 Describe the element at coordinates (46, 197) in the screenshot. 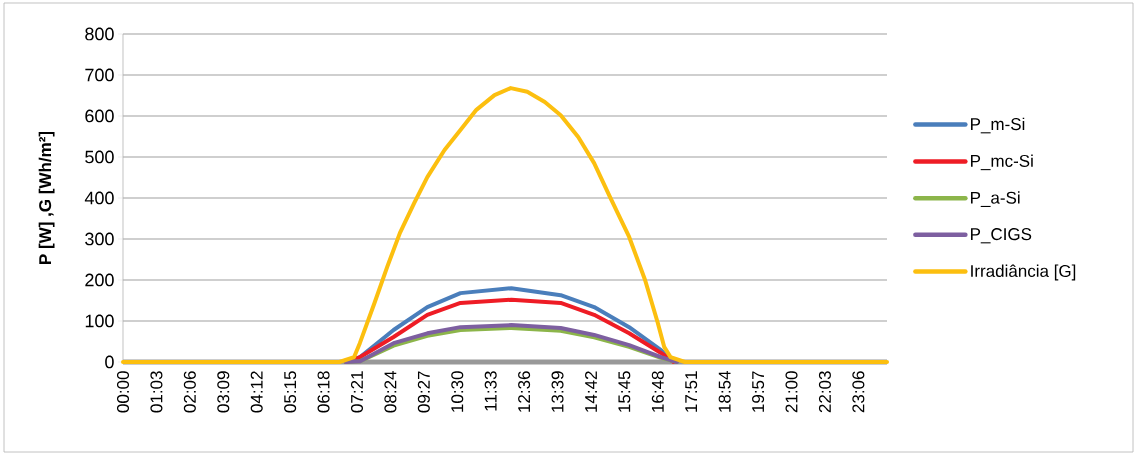

I see `y-axis-title: P [W] ,G [Wh/m²]` at that location.